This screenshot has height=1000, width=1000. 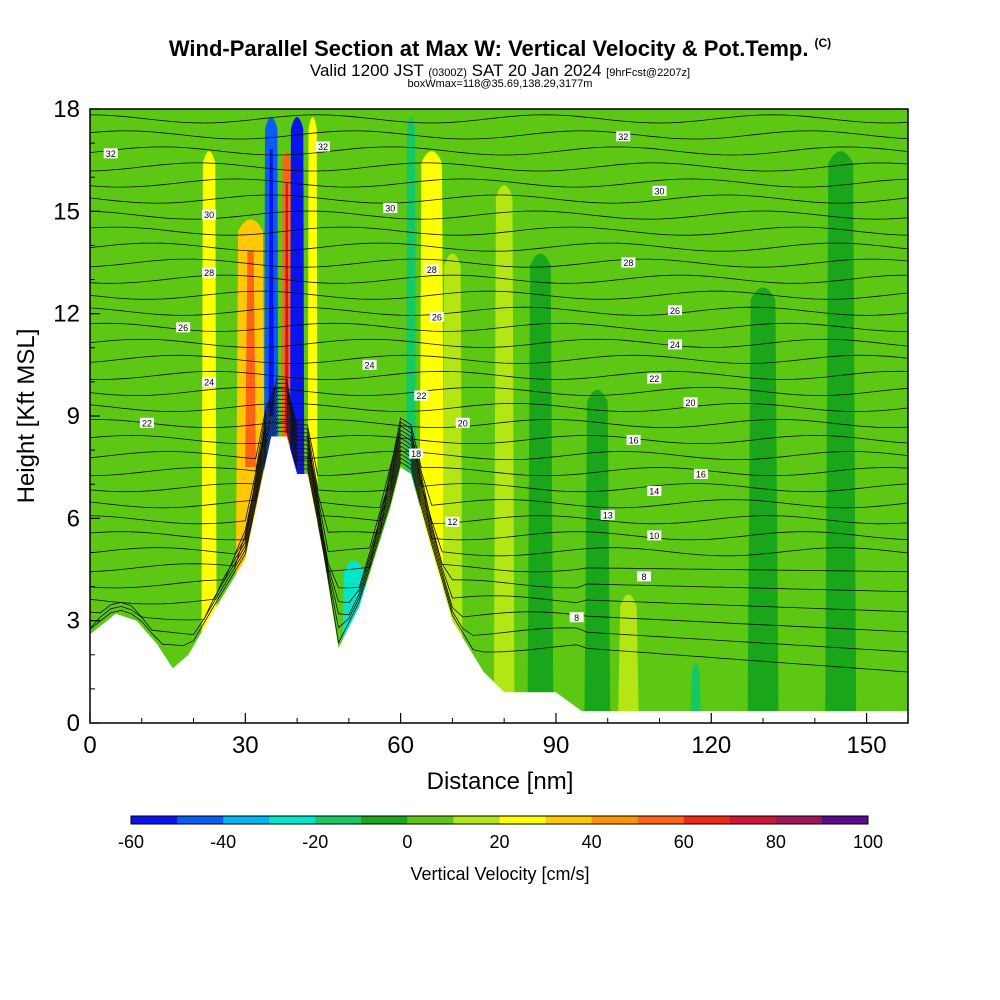 I want to click on theta-label: 10, so click(x=654, y=536).